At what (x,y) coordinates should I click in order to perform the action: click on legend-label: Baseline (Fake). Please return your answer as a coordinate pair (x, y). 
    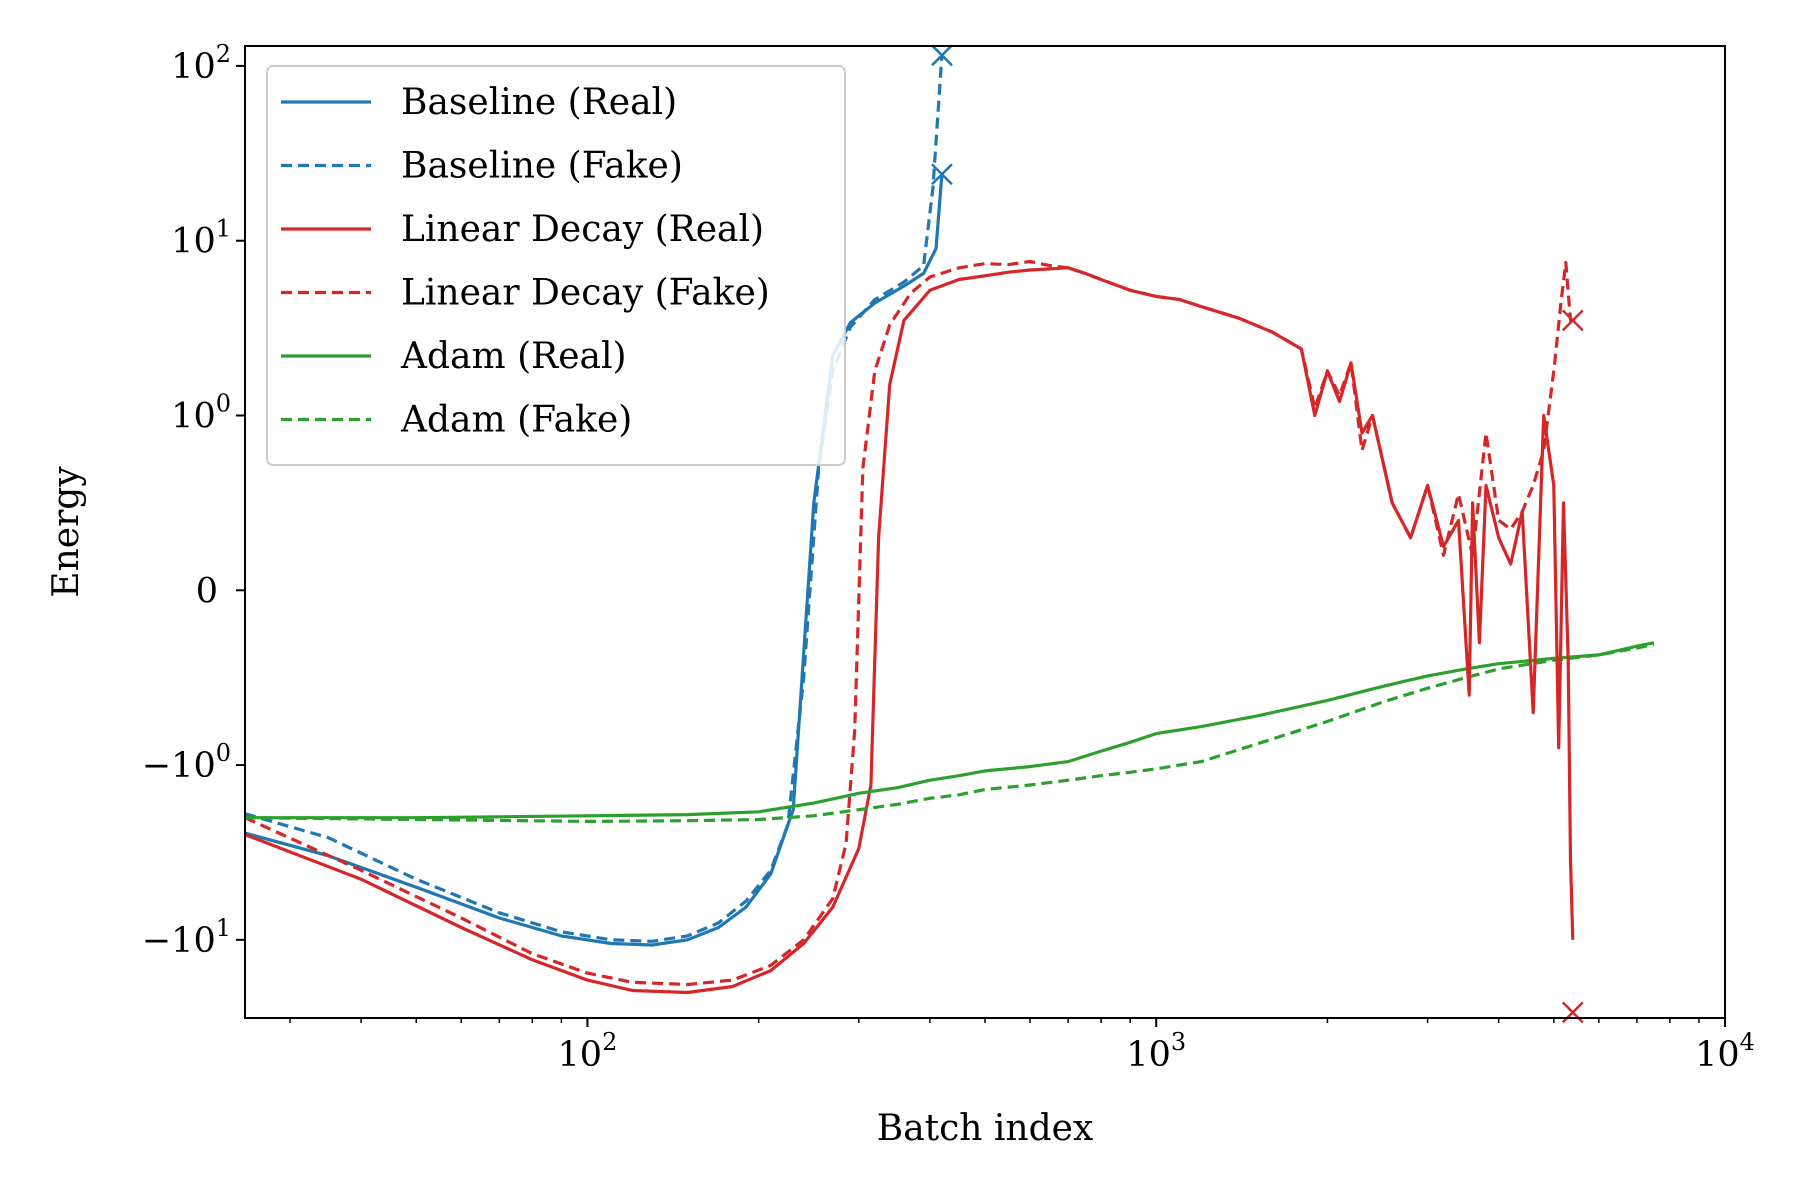
    Looking at the image, I should click on (542, 166).